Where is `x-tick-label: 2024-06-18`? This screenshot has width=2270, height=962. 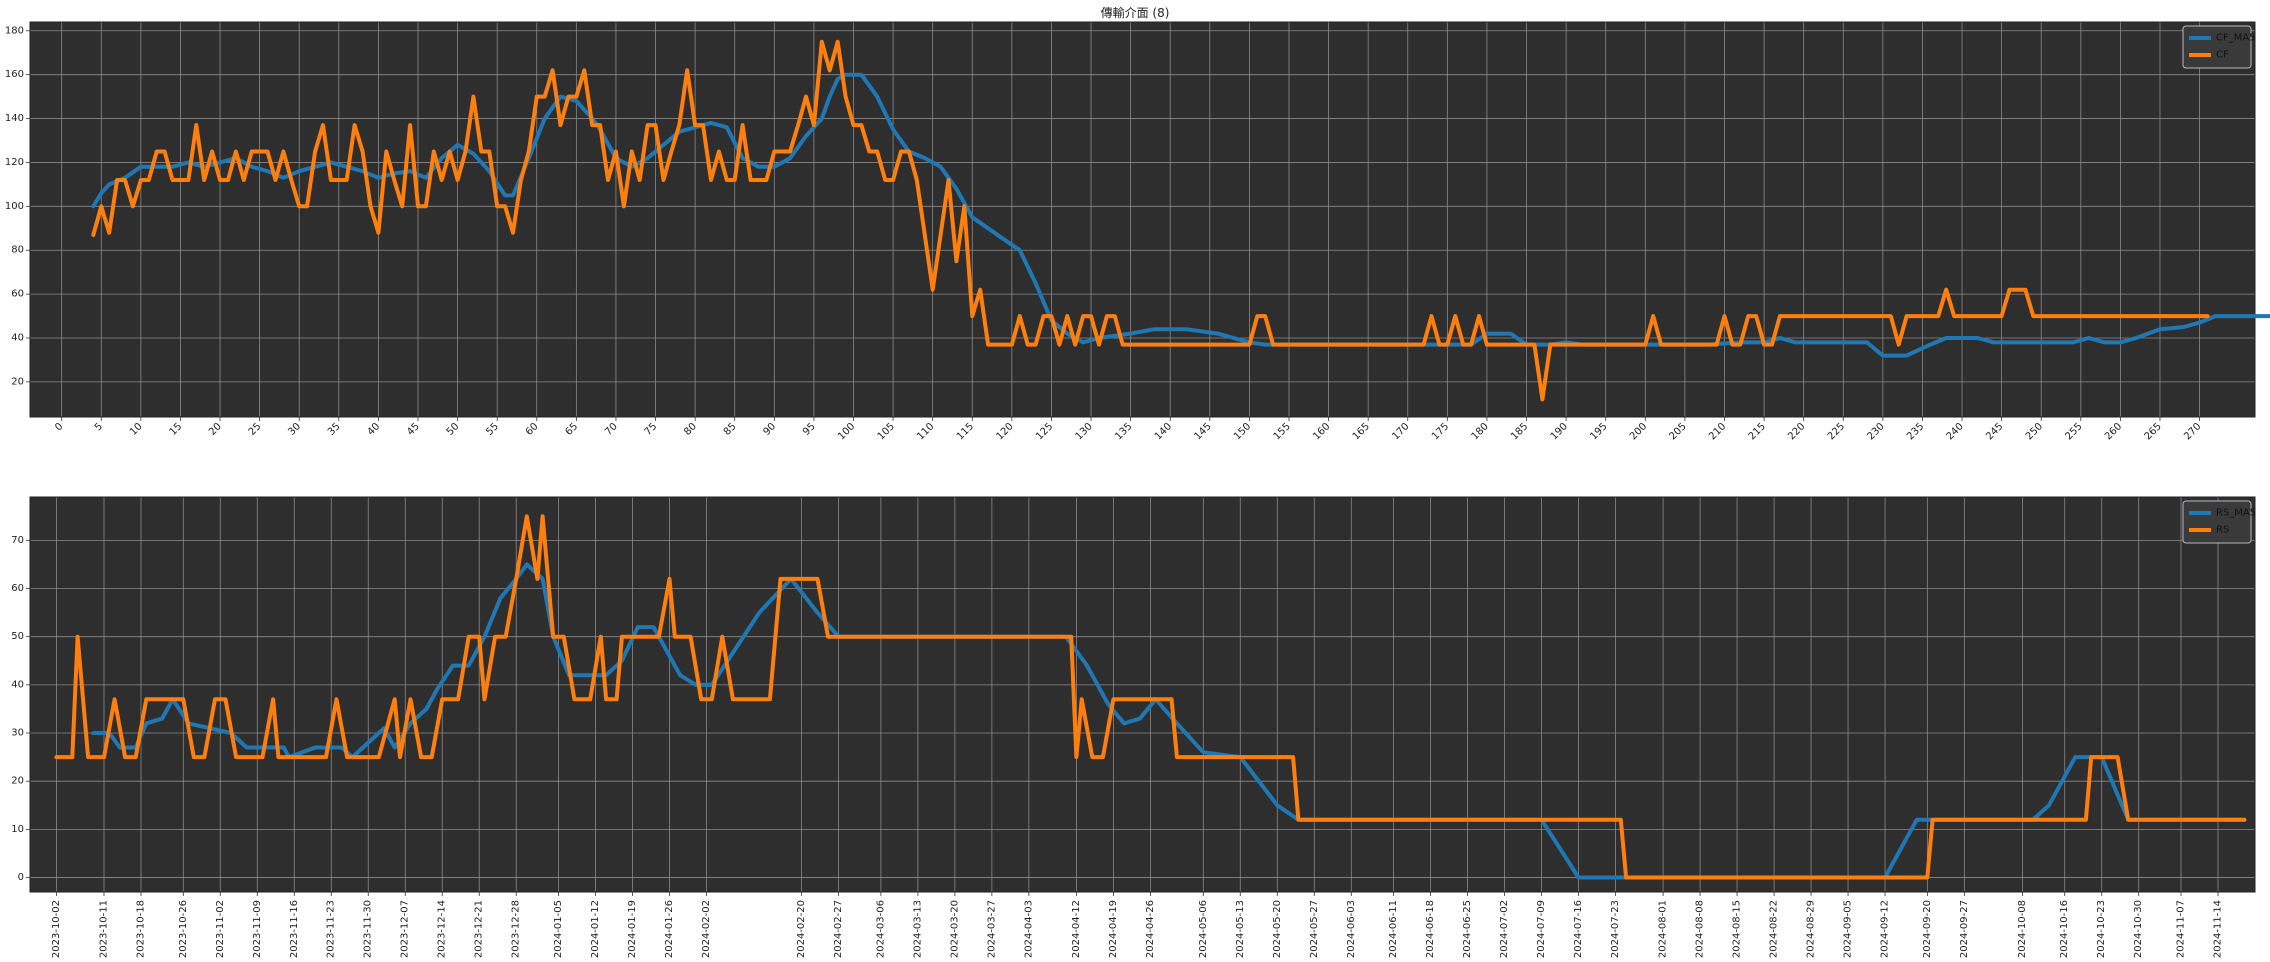
x-tick-label: 2024-06-18 is located at coordinates (1430, 929).